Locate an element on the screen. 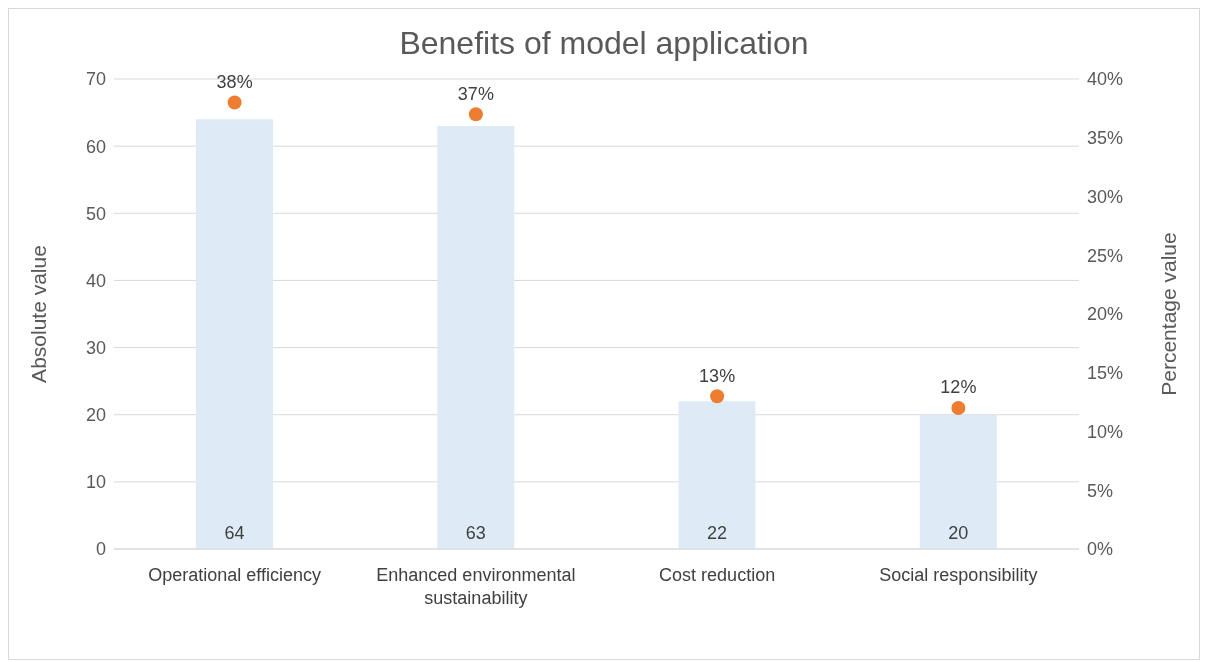 This screenshot has width=1207, height=662. y2-tick-label: 25% is located at coordinates (1105, 255).